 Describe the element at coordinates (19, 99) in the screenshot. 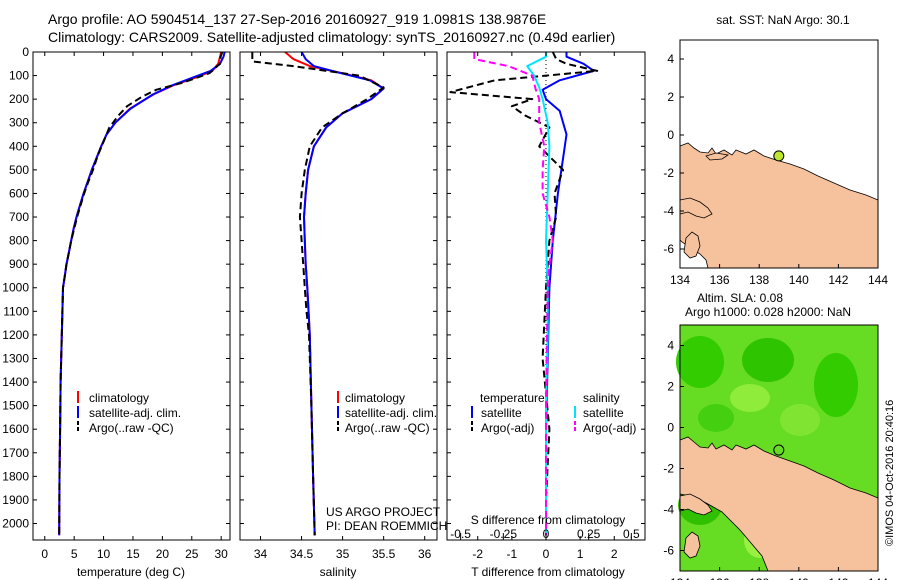

I see `y-tick-label: 200` at that location.